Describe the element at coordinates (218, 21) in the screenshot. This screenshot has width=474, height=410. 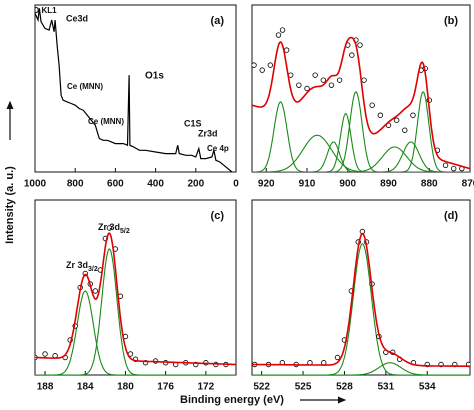
I see `panel-label: (a)` at that location.